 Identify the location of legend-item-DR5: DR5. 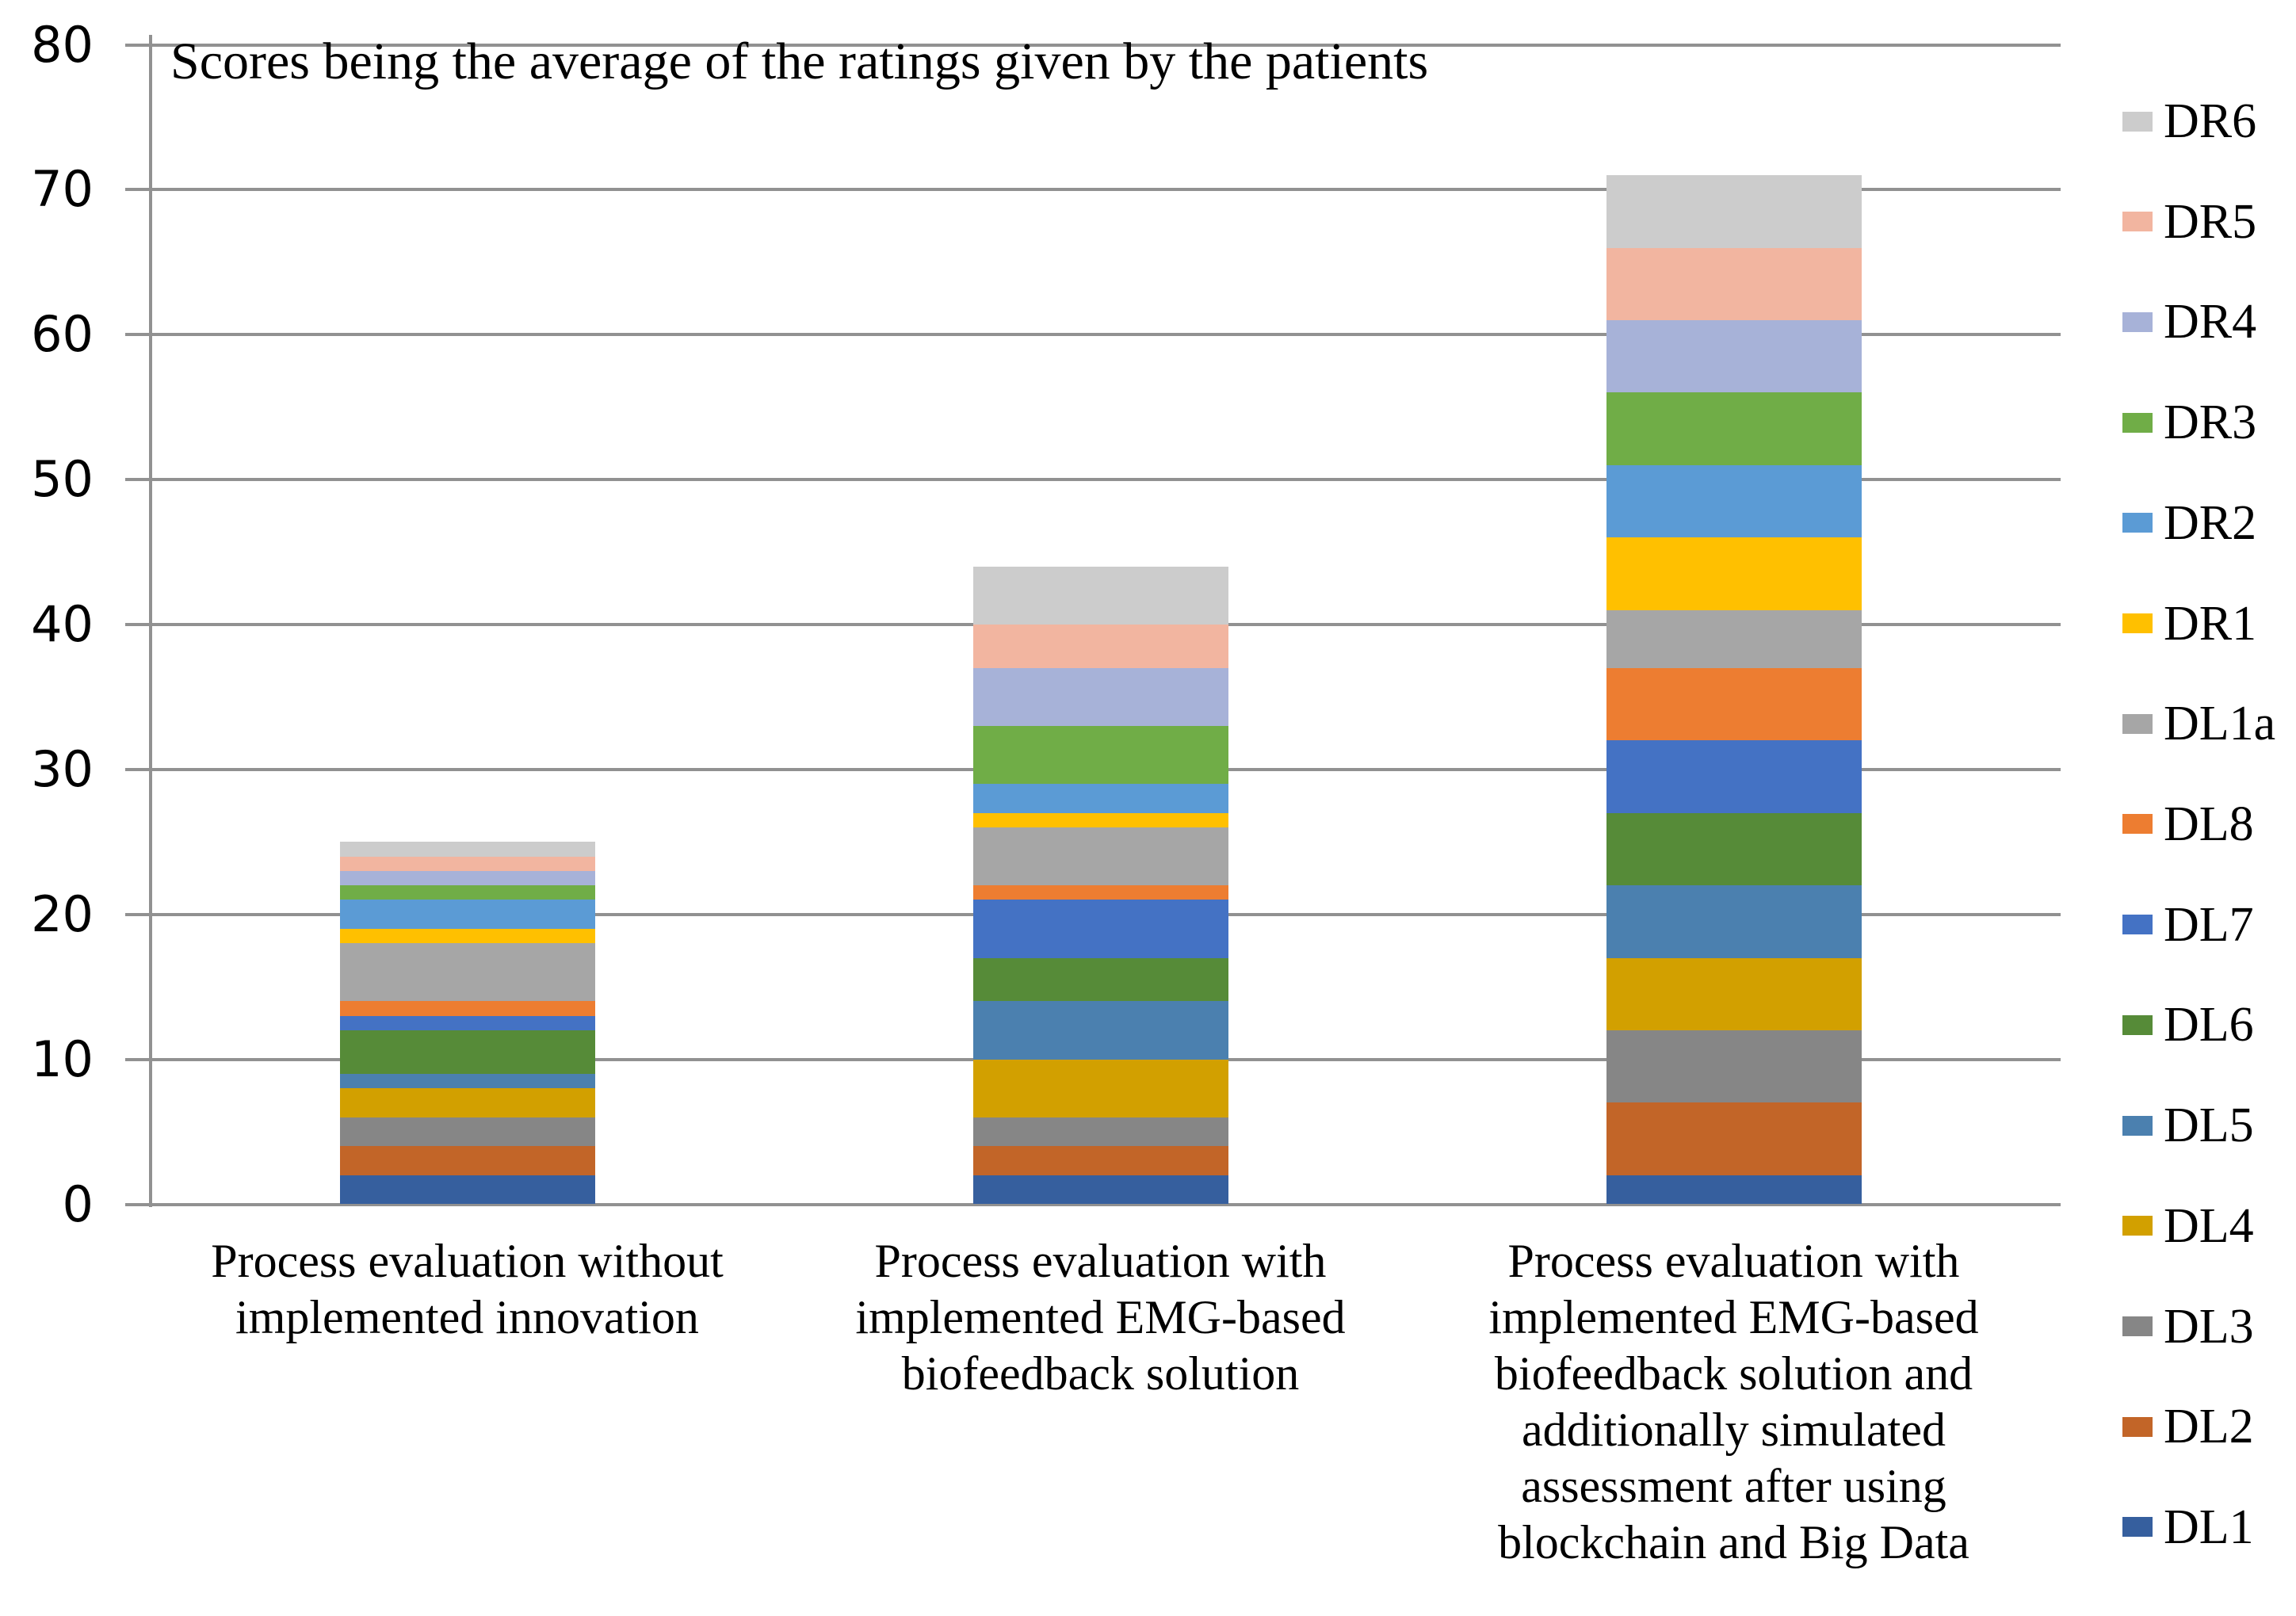
(2189, 222).